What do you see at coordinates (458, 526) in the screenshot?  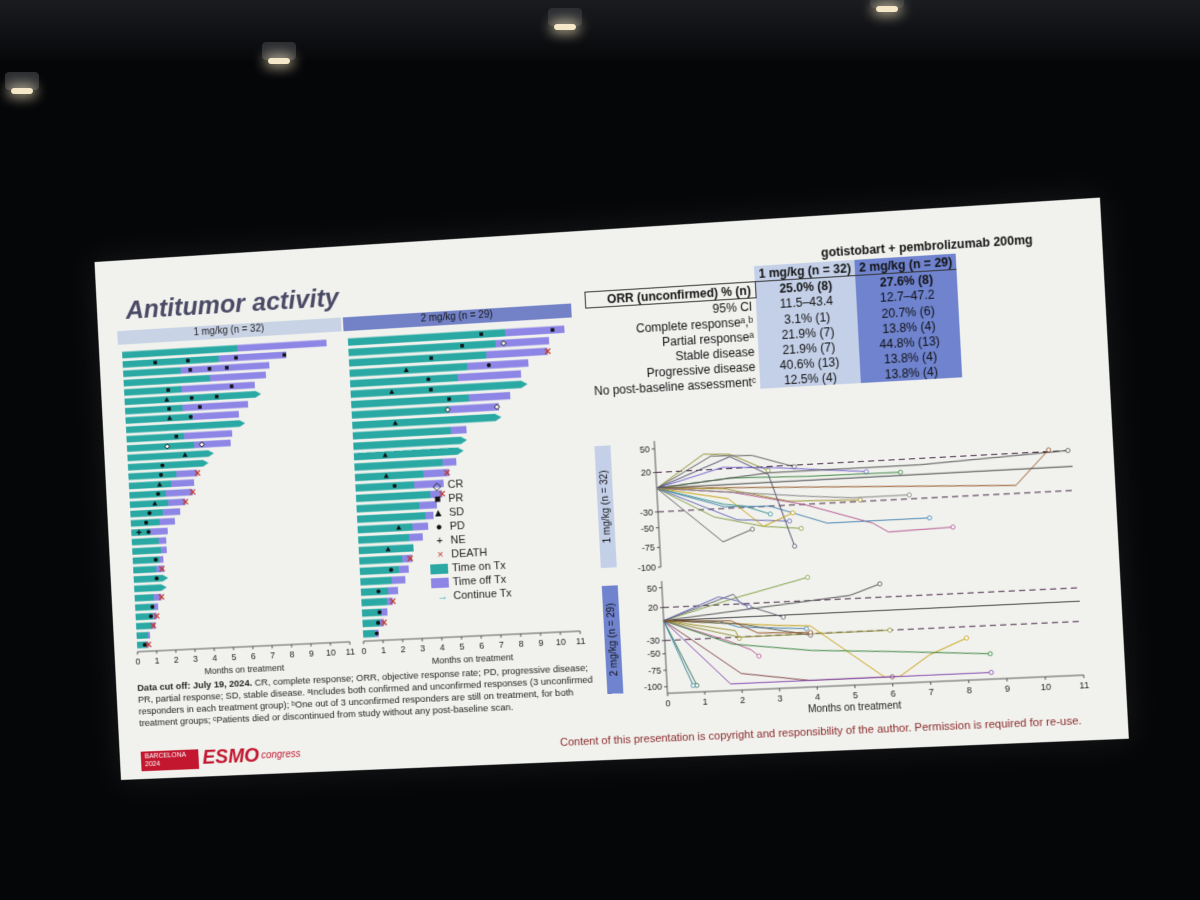 I see `legend-label: PD` at bounding box center [458, 526].